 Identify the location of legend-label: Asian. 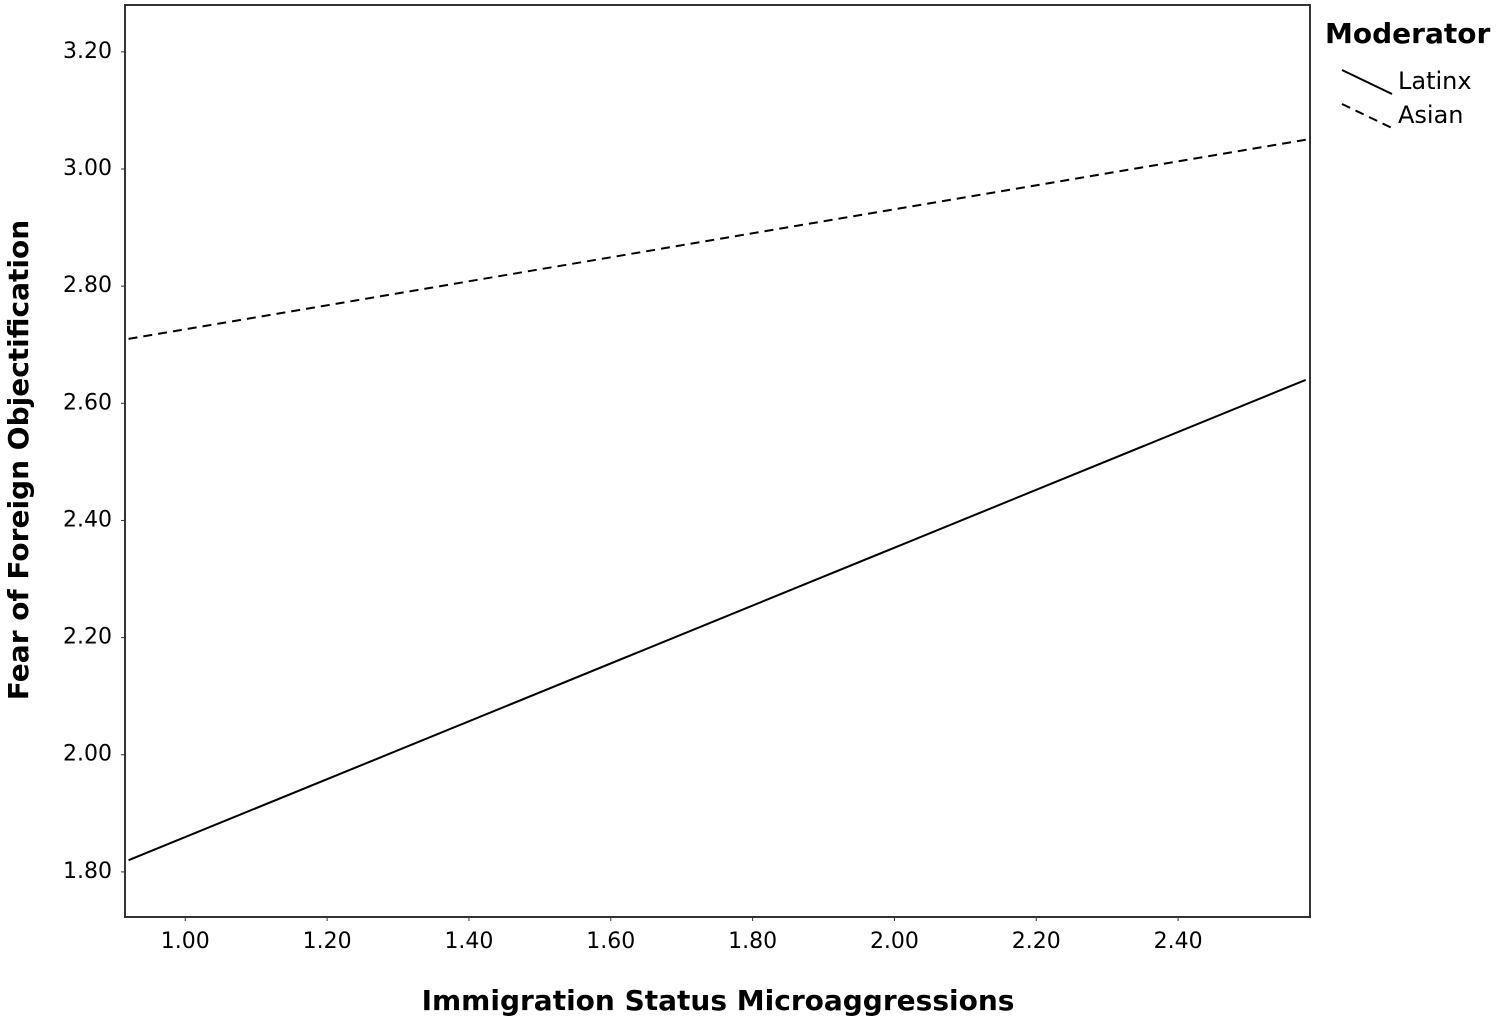
(1431, 115).